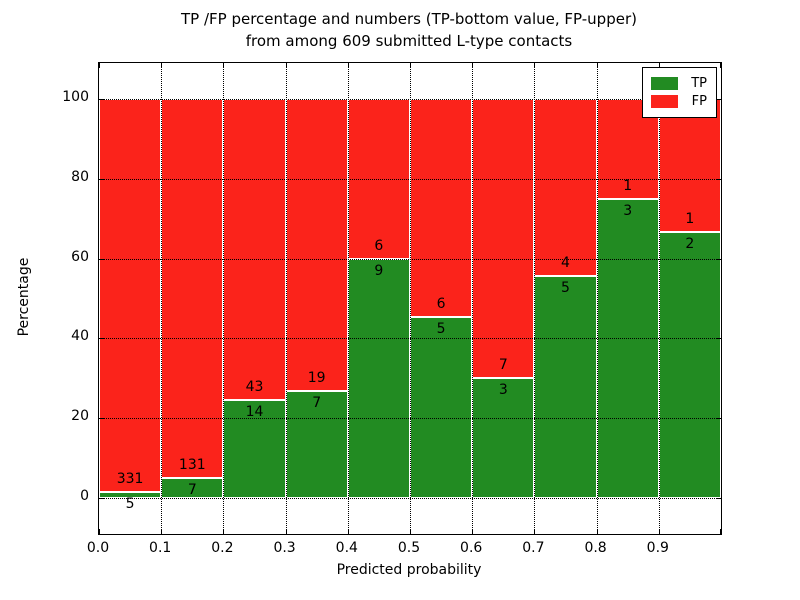 The width and height of the screenshot is (800, 600). I want to click on y-axis-label: Percentage, so click(24, 297).